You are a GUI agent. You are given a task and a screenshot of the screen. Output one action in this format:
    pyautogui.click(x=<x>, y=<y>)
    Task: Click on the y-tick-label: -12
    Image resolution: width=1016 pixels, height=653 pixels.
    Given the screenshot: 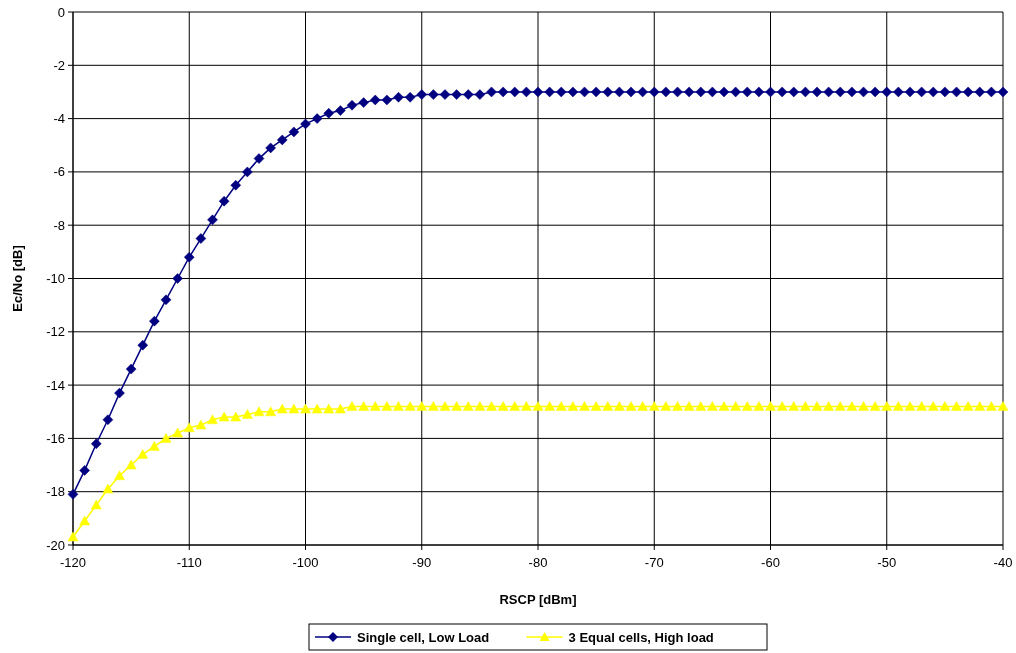 What is the action you would take?
    pyautogui.click(x=55, y=332)
    